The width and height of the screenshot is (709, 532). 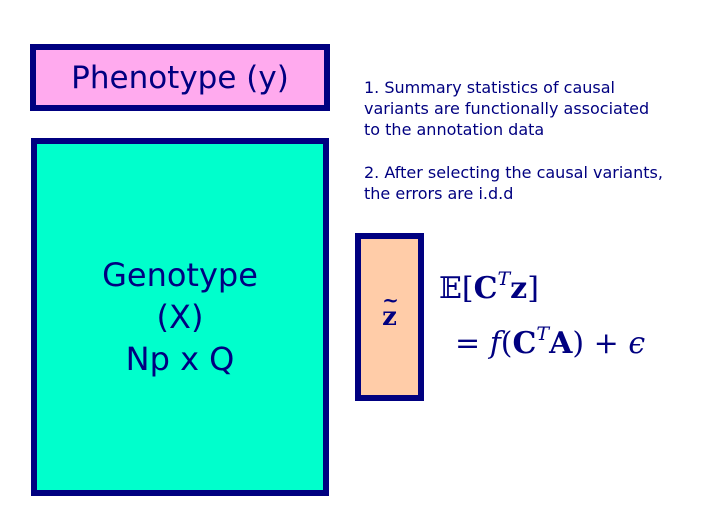 What do you see at coordinates (439, 193) in the screenshot?
I see `note-2-line-2: the errors are i.d.d` at bounding box center [439, 193].